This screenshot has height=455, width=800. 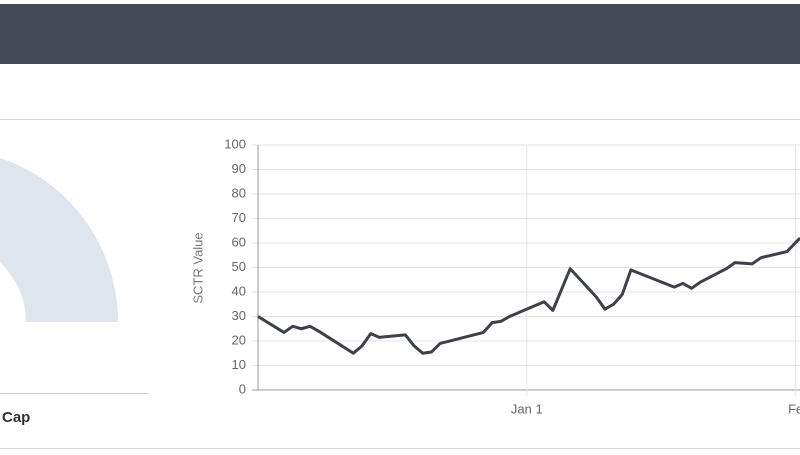 I want to click on y-tick-label: 0, so click(x=242, y=388).